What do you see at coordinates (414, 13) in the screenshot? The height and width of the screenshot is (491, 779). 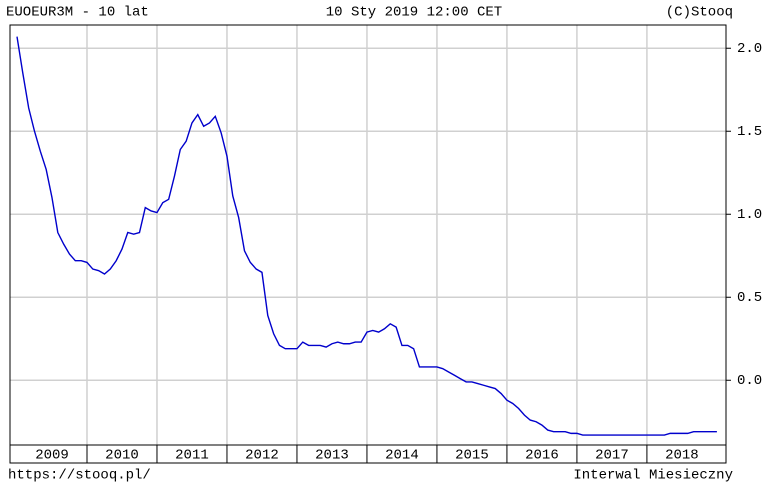 I see `date-text: 10 Sty 2019 12:00 CET` at bounding box center [414, 13].